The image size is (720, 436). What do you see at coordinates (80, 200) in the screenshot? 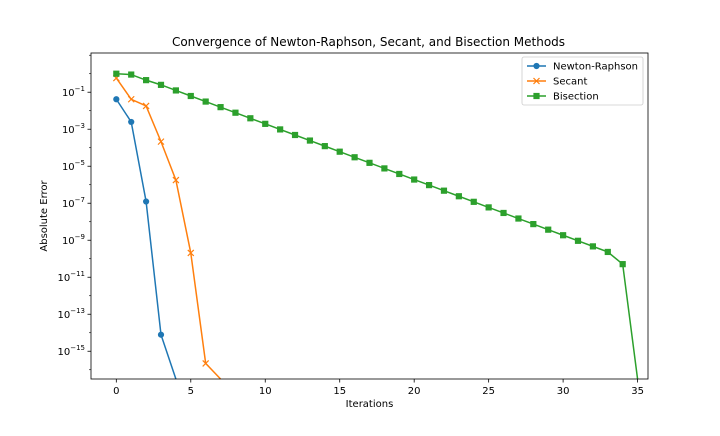
I see `y-tick-exponent: −7` at bounding box center [80, 200].